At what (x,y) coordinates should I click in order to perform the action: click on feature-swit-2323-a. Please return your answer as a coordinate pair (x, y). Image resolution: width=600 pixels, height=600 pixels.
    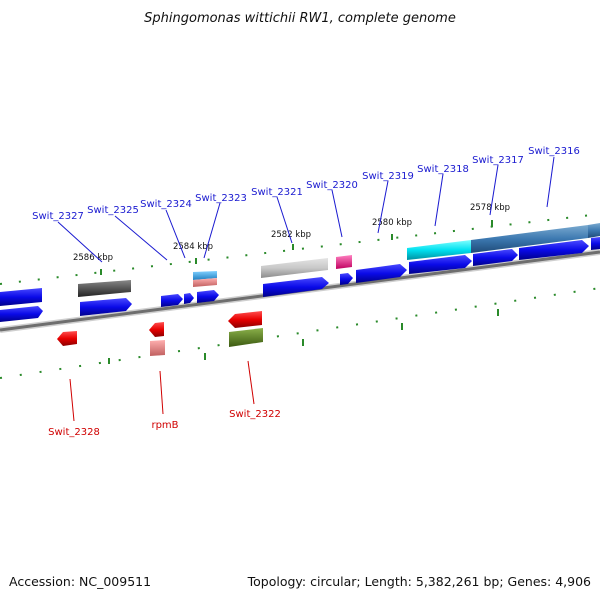
    Looking at the image, I should click on (205, 275).